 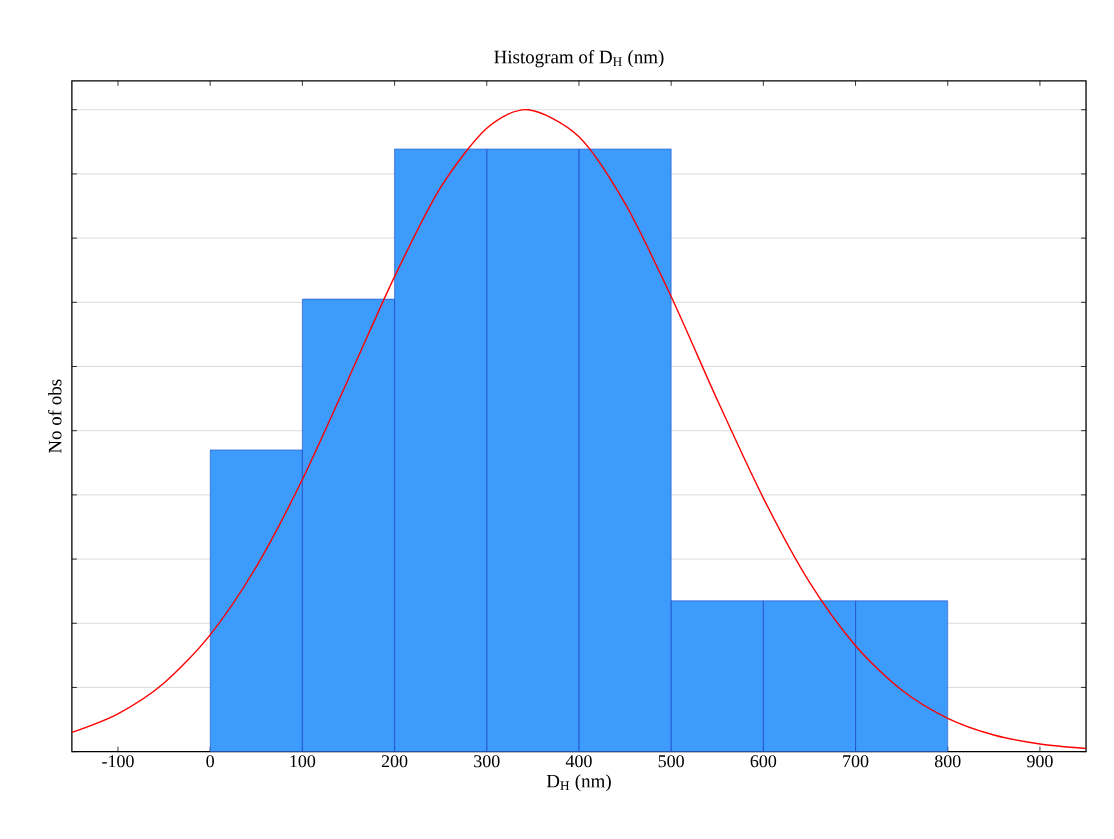 I want to click on x-tick-label: -100, so click(x=118, y=761).